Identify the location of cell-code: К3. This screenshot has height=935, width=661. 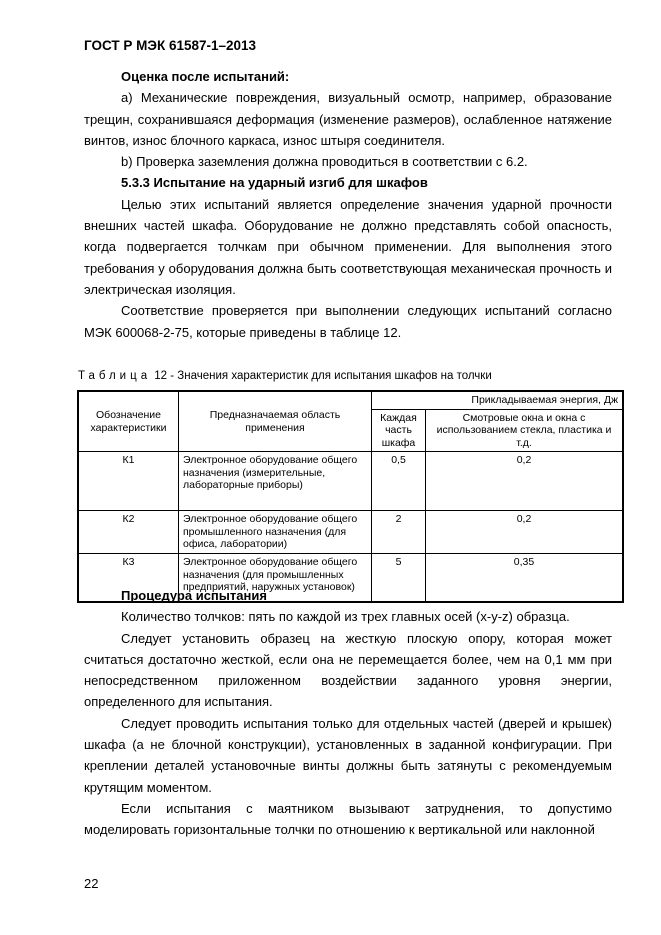
(128, 578).